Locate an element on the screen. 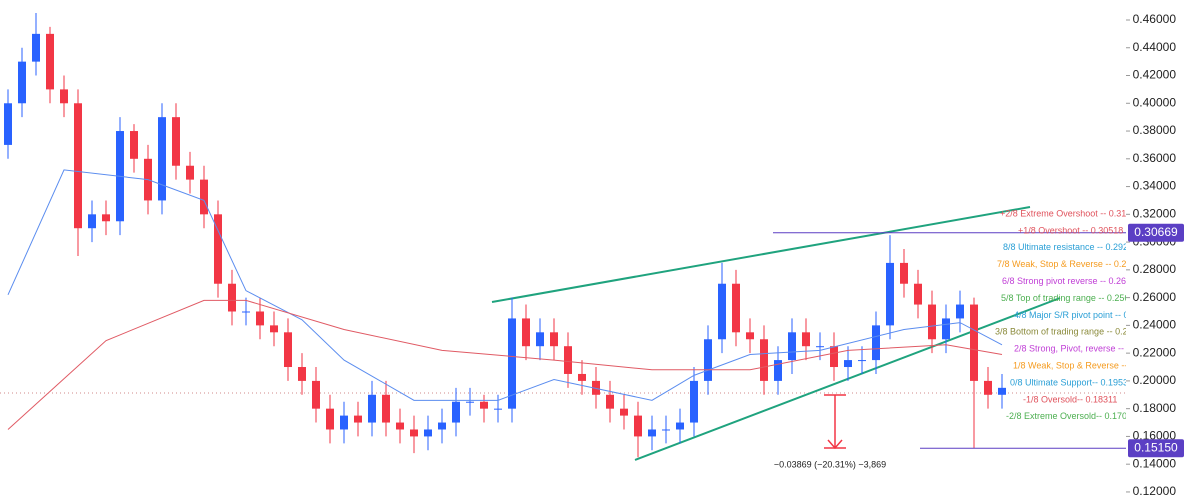 The height and width of the screenshot is (500, 1200). y-tick-label: 0.46000 is located at coordinates (1155, 19).